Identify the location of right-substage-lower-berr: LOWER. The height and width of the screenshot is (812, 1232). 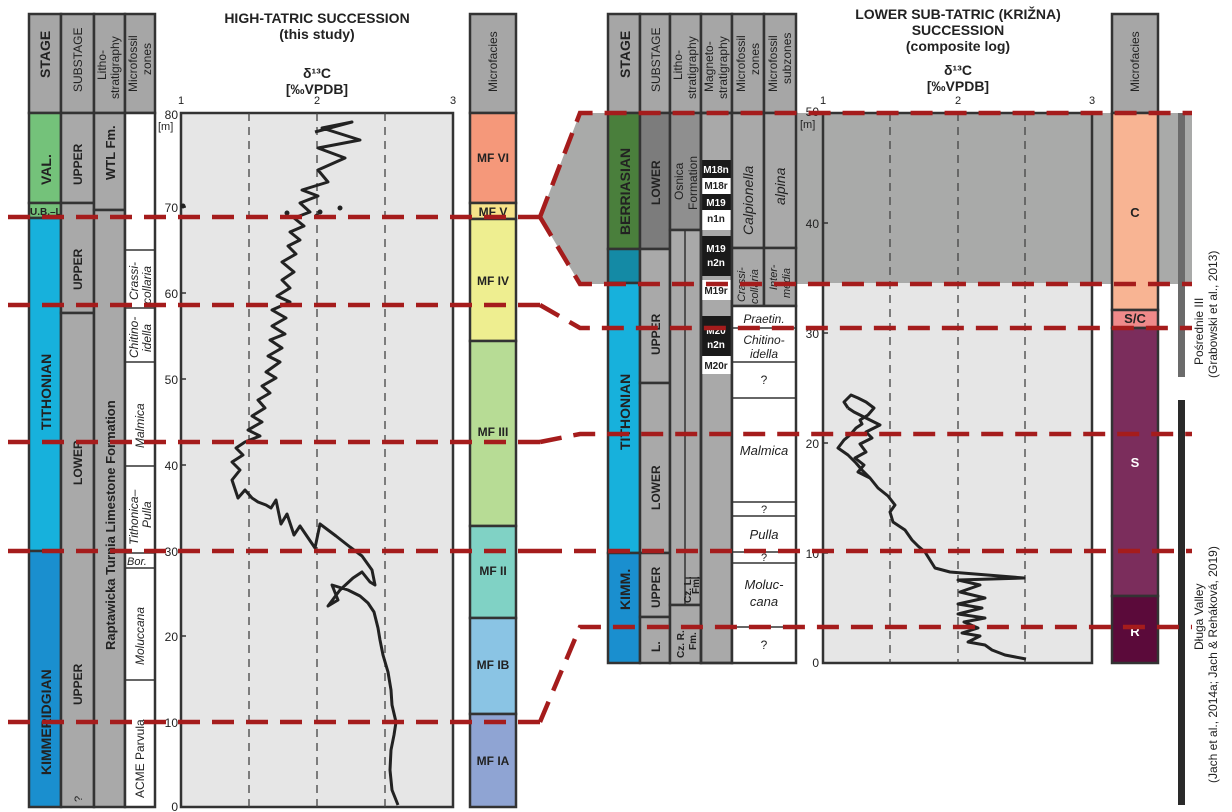
(656, 182).